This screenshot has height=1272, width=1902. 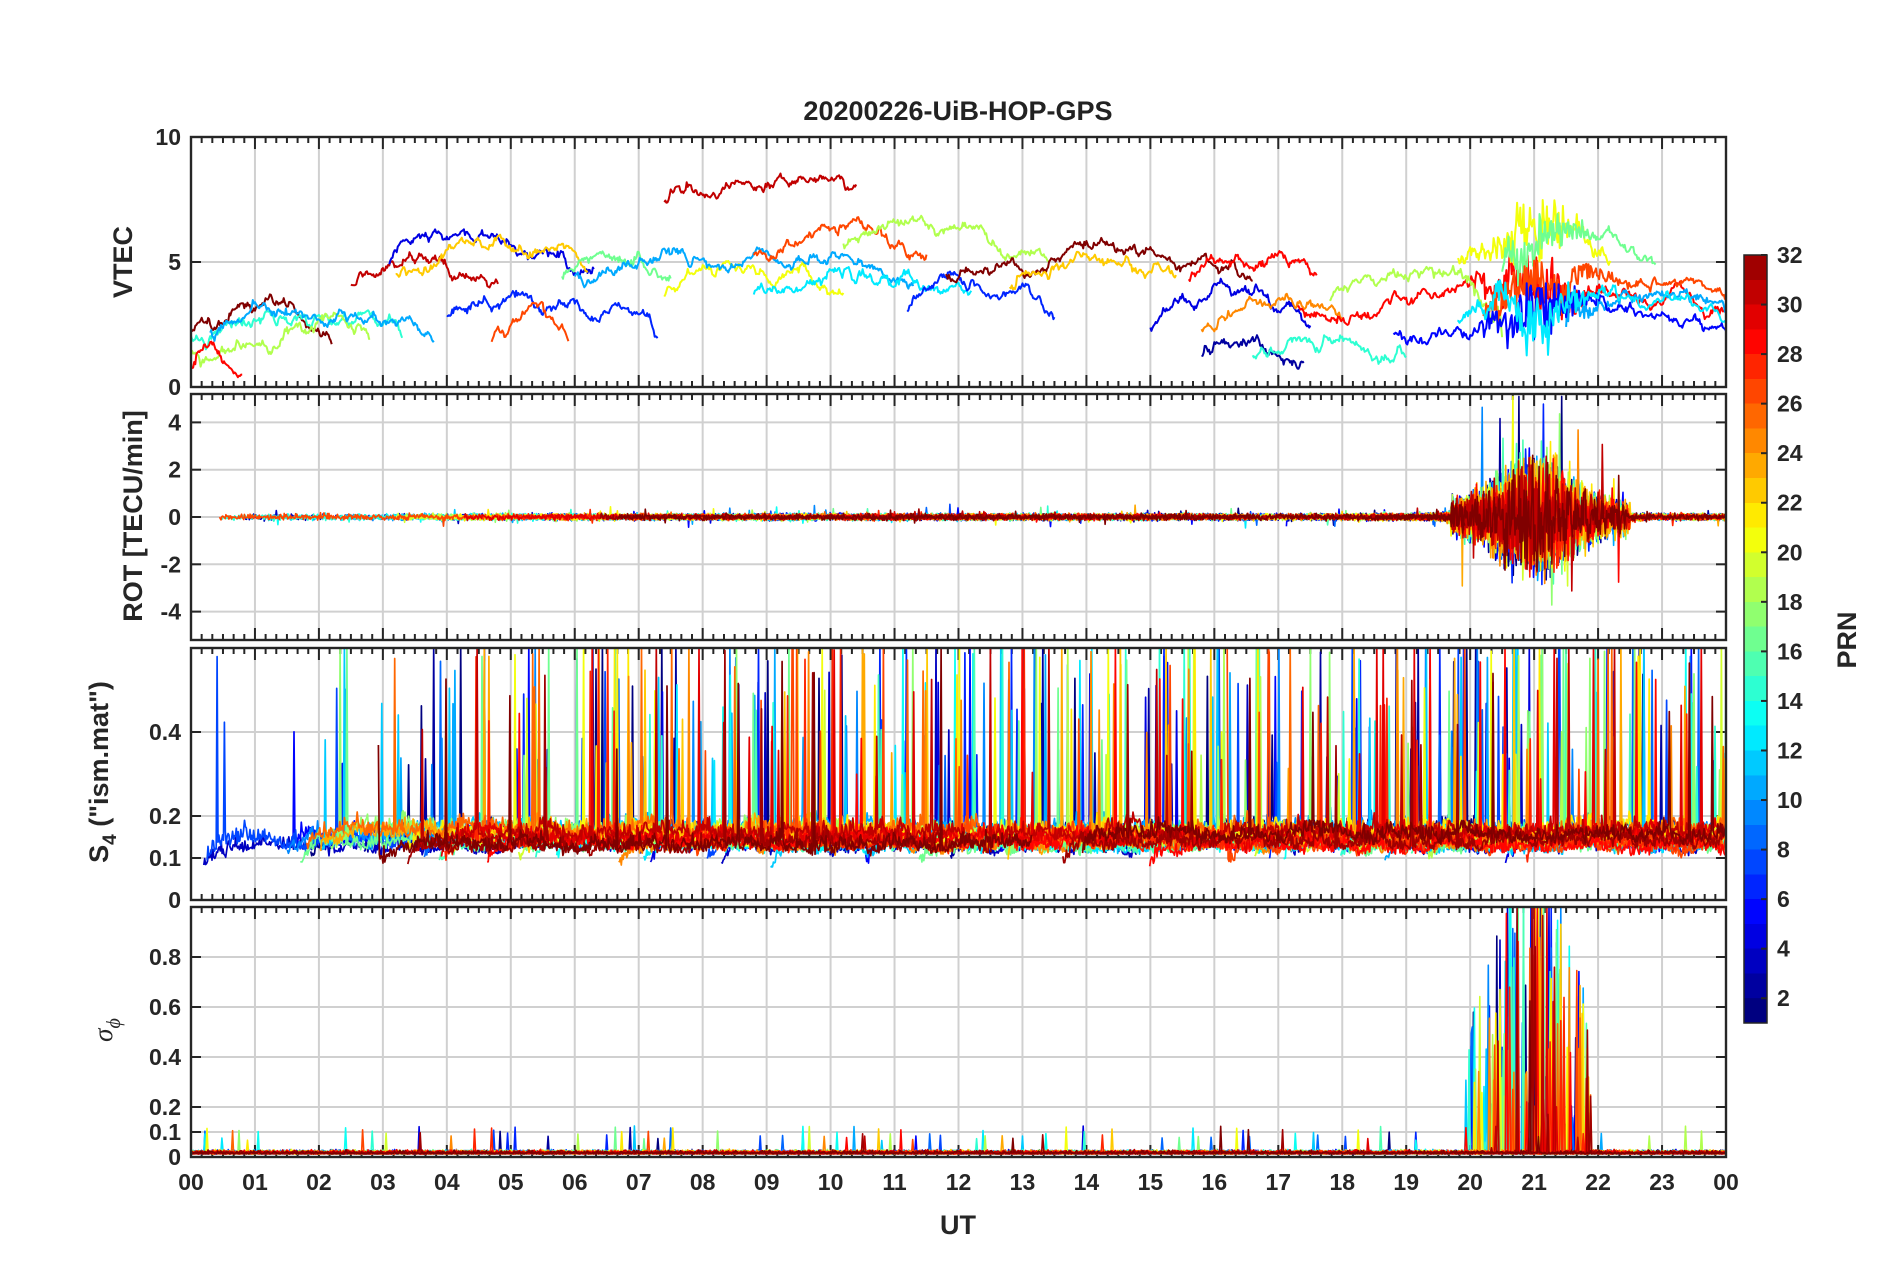 What do you see at coordinates (575, 1182) in the screenshot?
I see `x-tick-label: 06` at bounding box center [575, 1182].